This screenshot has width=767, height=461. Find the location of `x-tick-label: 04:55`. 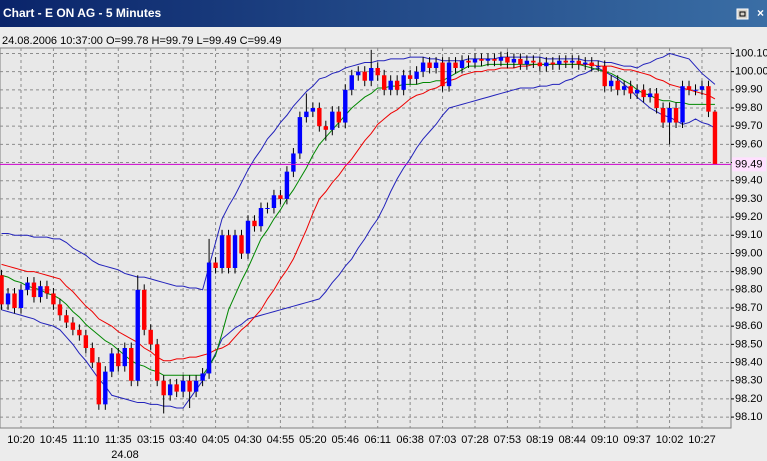

x-tick-label: 04:55 is located at coordinates (281, 440).